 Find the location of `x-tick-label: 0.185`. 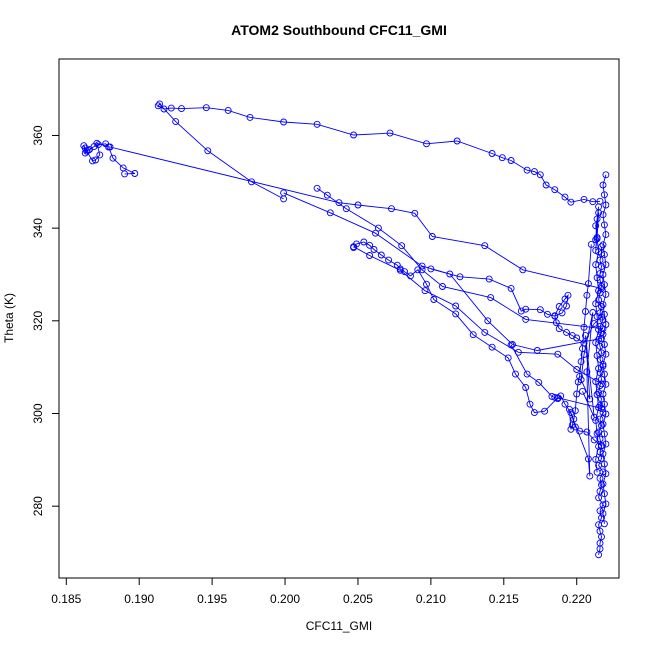

x-tick-label: 0.185 is located at coordinates (66, 599).